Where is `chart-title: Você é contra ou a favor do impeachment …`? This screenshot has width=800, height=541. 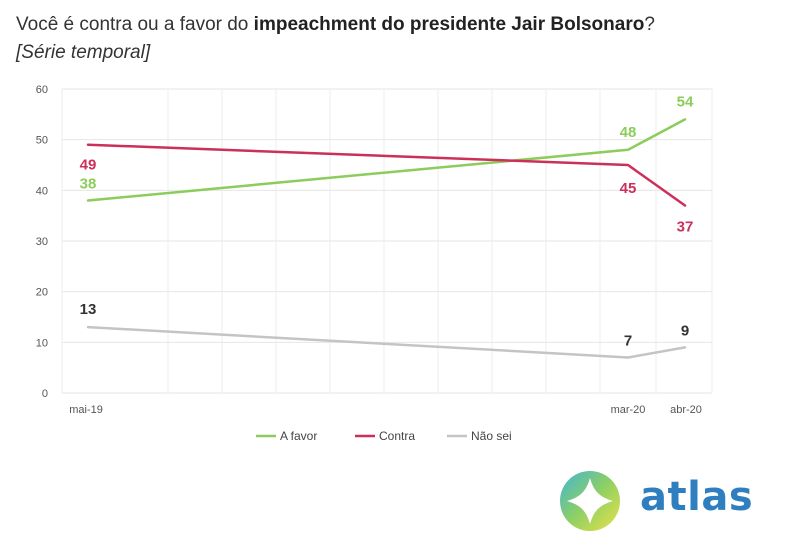 chart-title: Você é contra ou a favor do impeachment … is located at coordinates (401, 24).